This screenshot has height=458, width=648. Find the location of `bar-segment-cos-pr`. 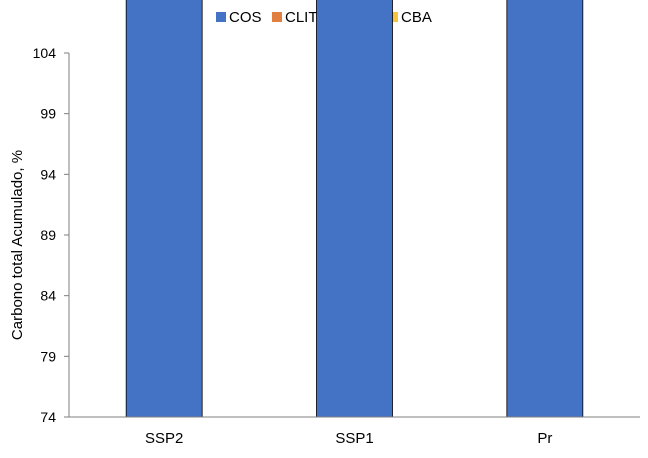

bar-segment-cos-pr is located at coordinates (545, 209).